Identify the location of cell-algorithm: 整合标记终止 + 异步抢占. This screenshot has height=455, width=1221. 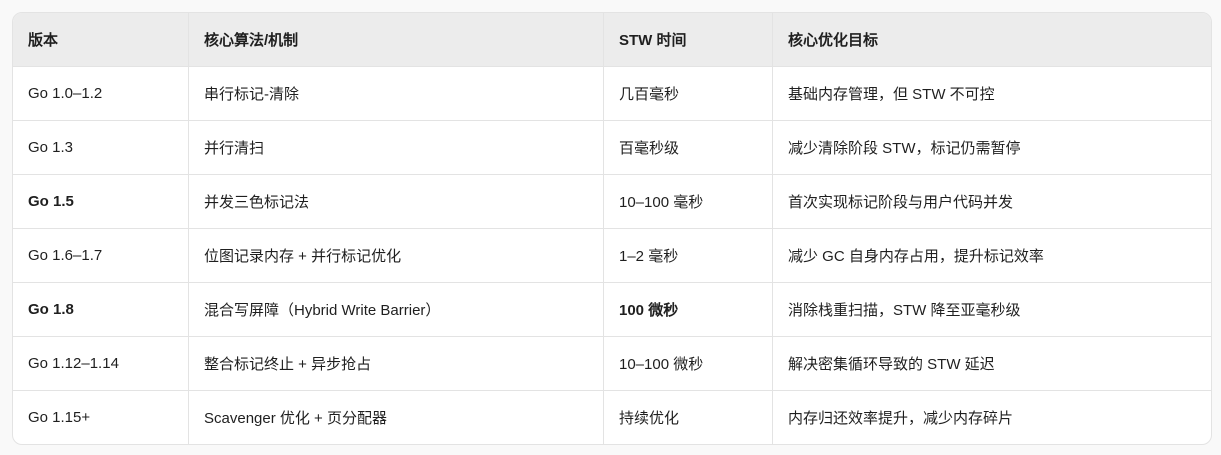
(396, 363).